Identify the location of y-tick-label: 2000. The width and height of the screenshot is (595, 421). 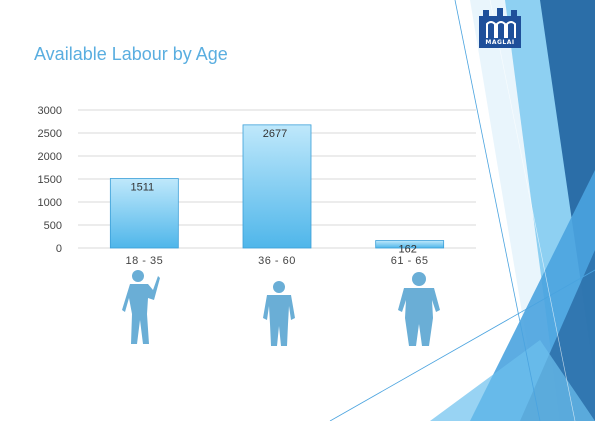
(50, 157).